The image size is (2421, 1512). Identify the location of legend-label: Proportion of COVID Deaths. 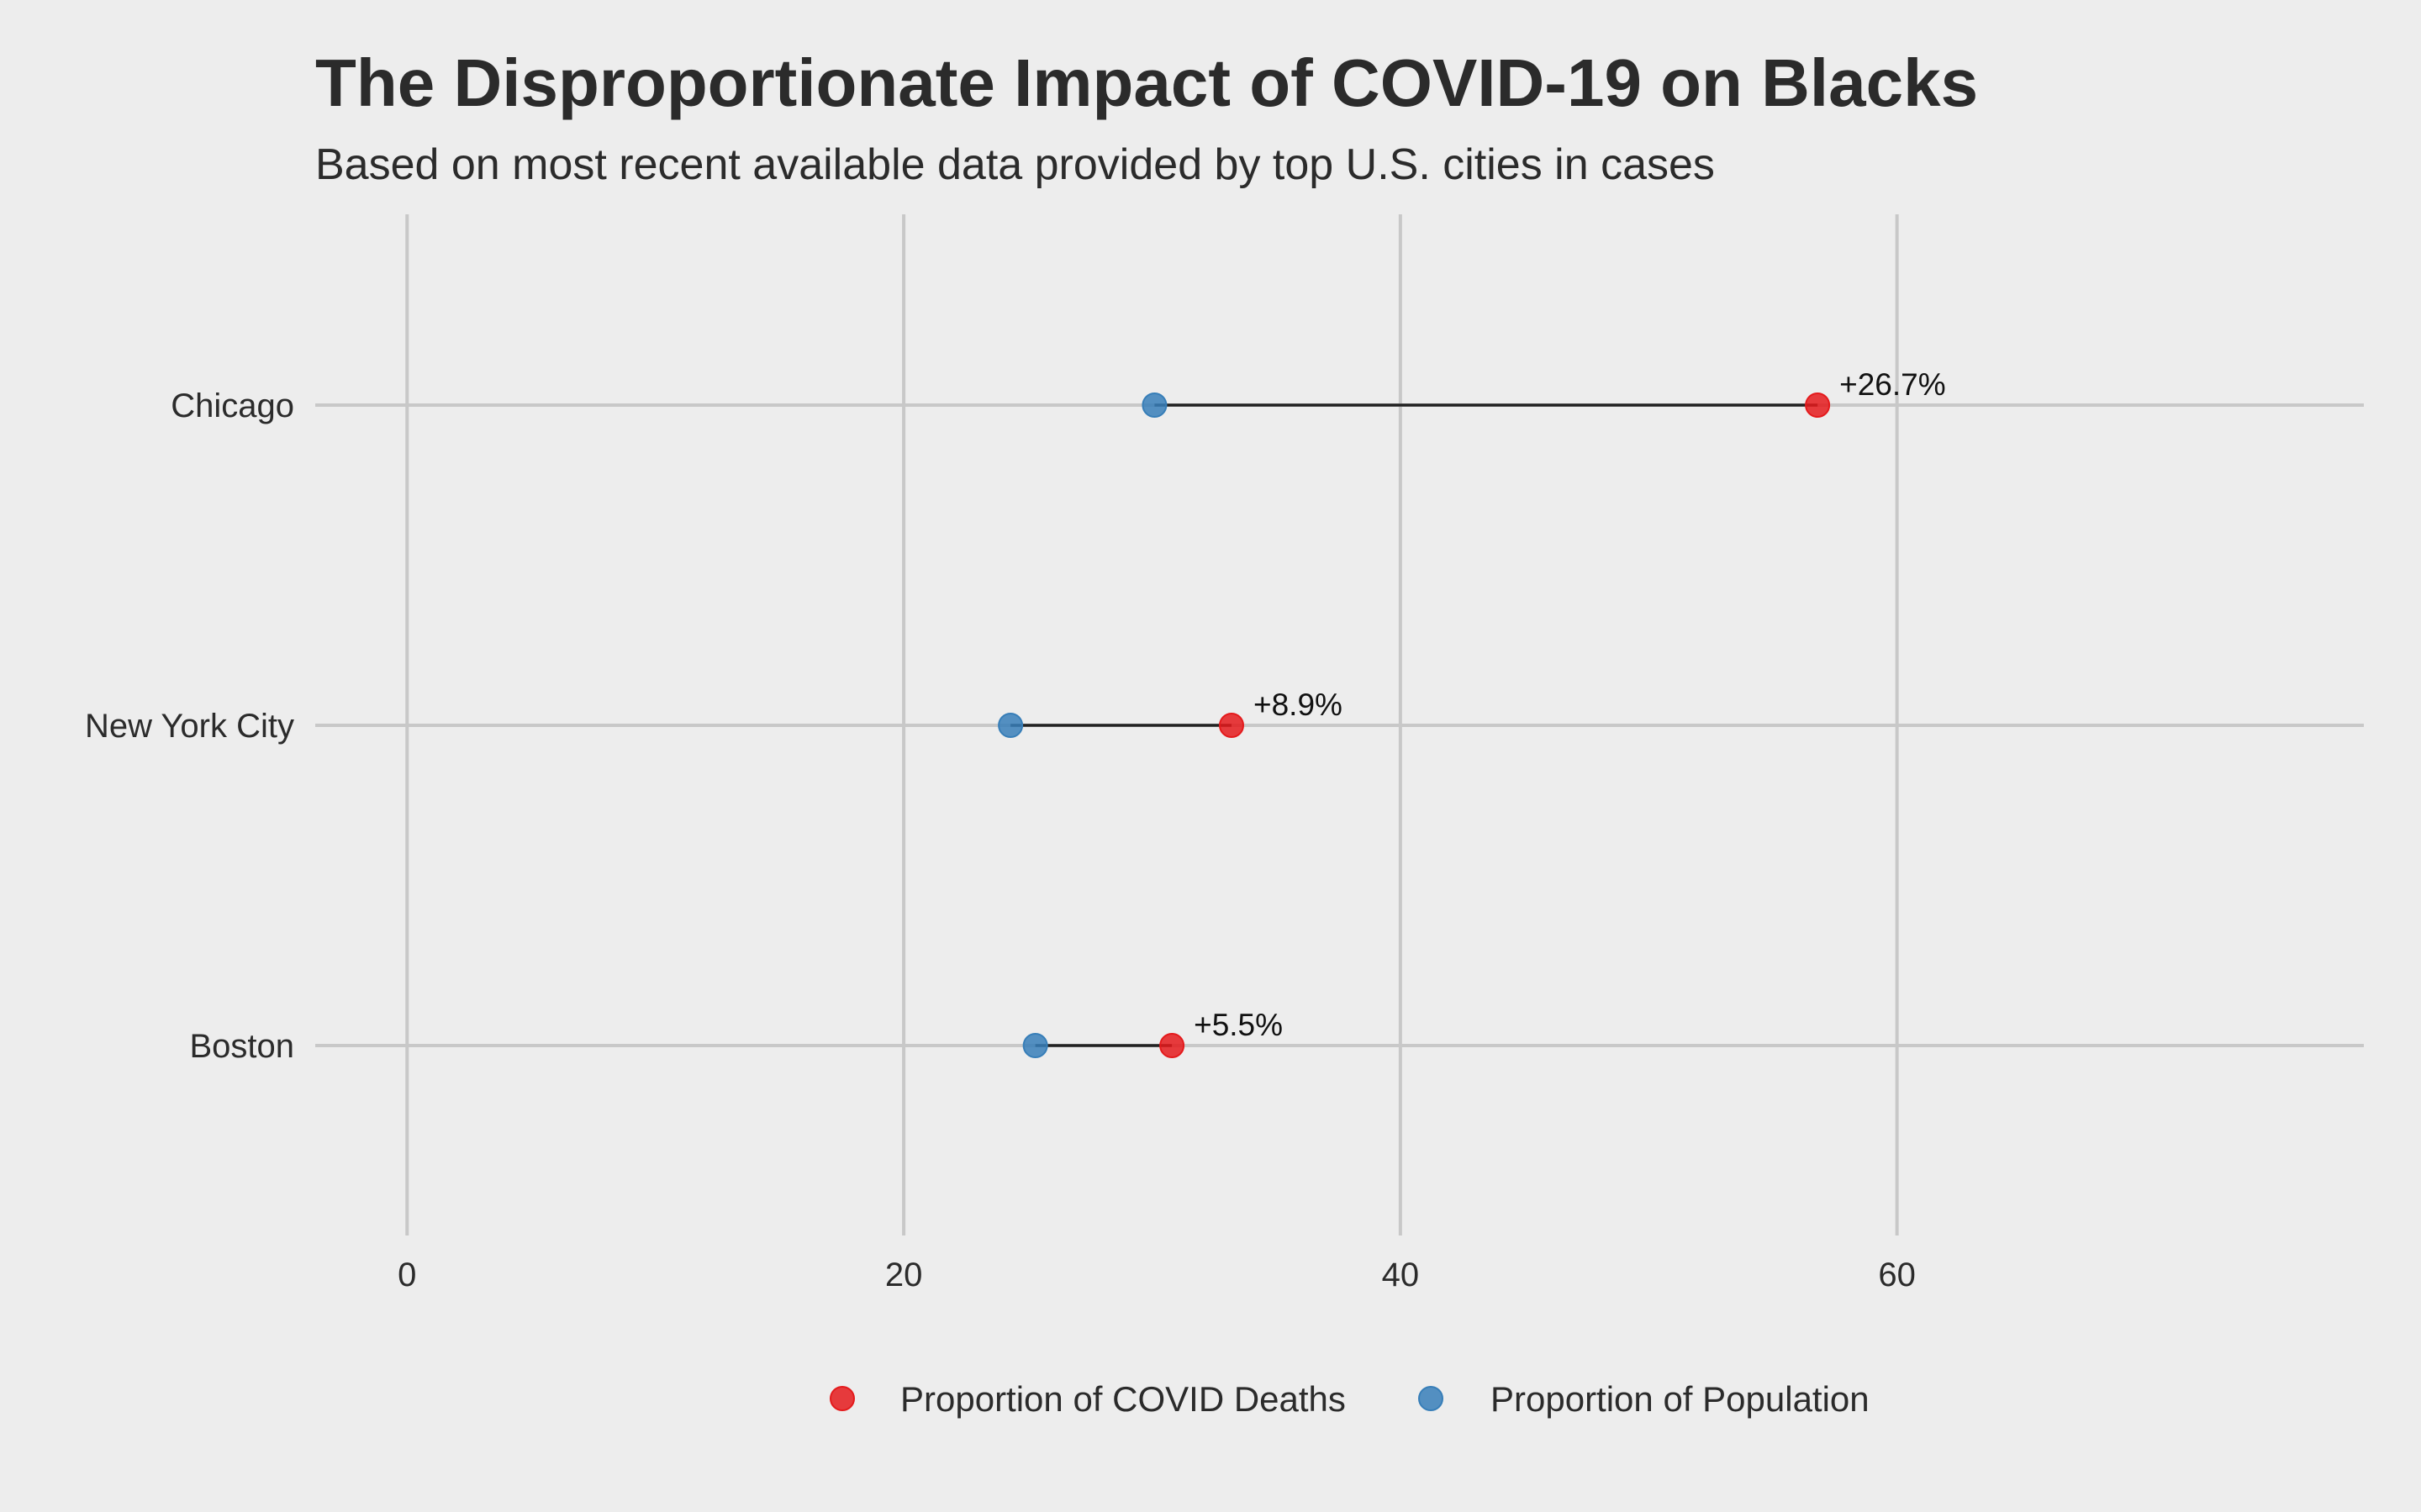
(1123, 1399).